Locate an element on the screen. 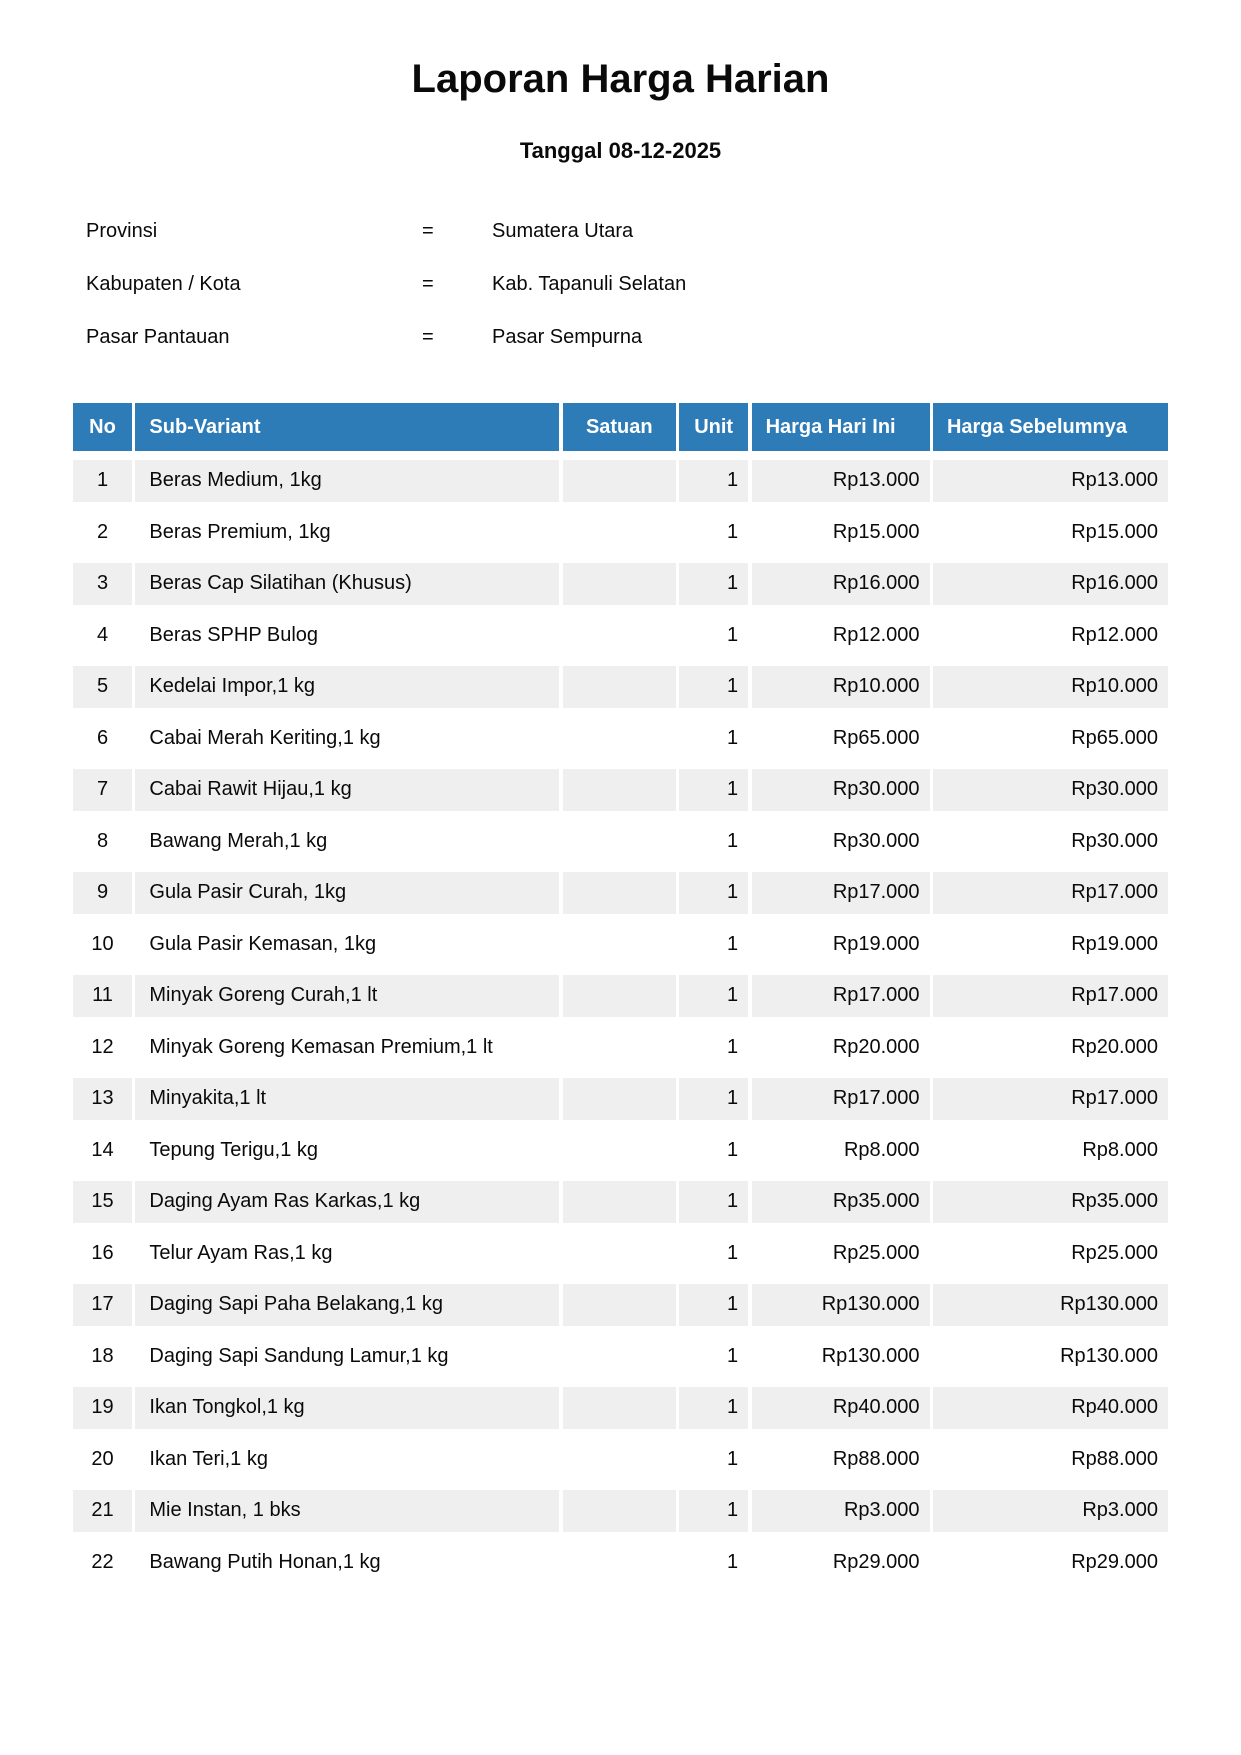 Image resolution: width=1241 pixels, height=1755 pixels. cell-harga-sebelumnya: Rp30.000 is located at coordinates (1050, 841).